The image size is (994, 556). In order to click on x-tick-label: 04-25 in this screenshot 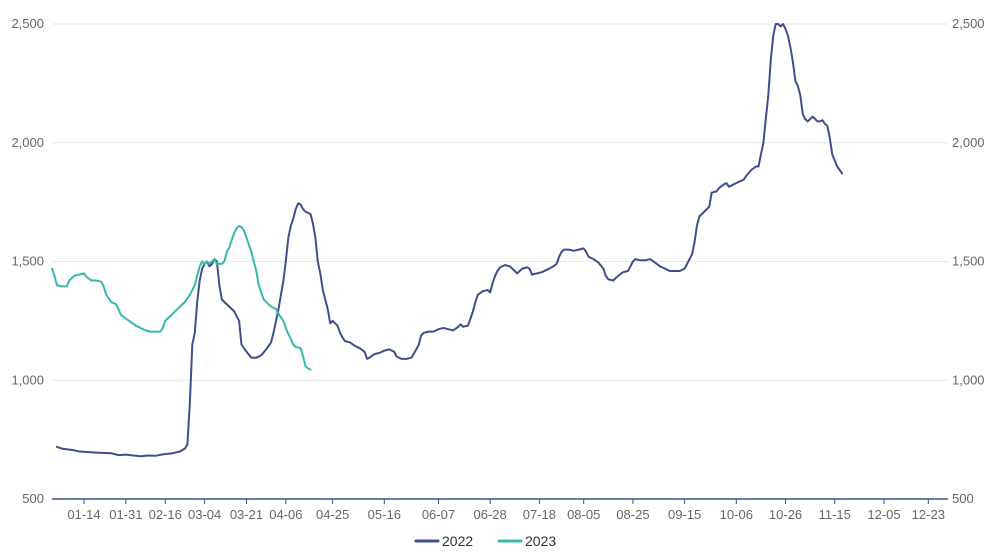, I will do `click(332, 514)`.